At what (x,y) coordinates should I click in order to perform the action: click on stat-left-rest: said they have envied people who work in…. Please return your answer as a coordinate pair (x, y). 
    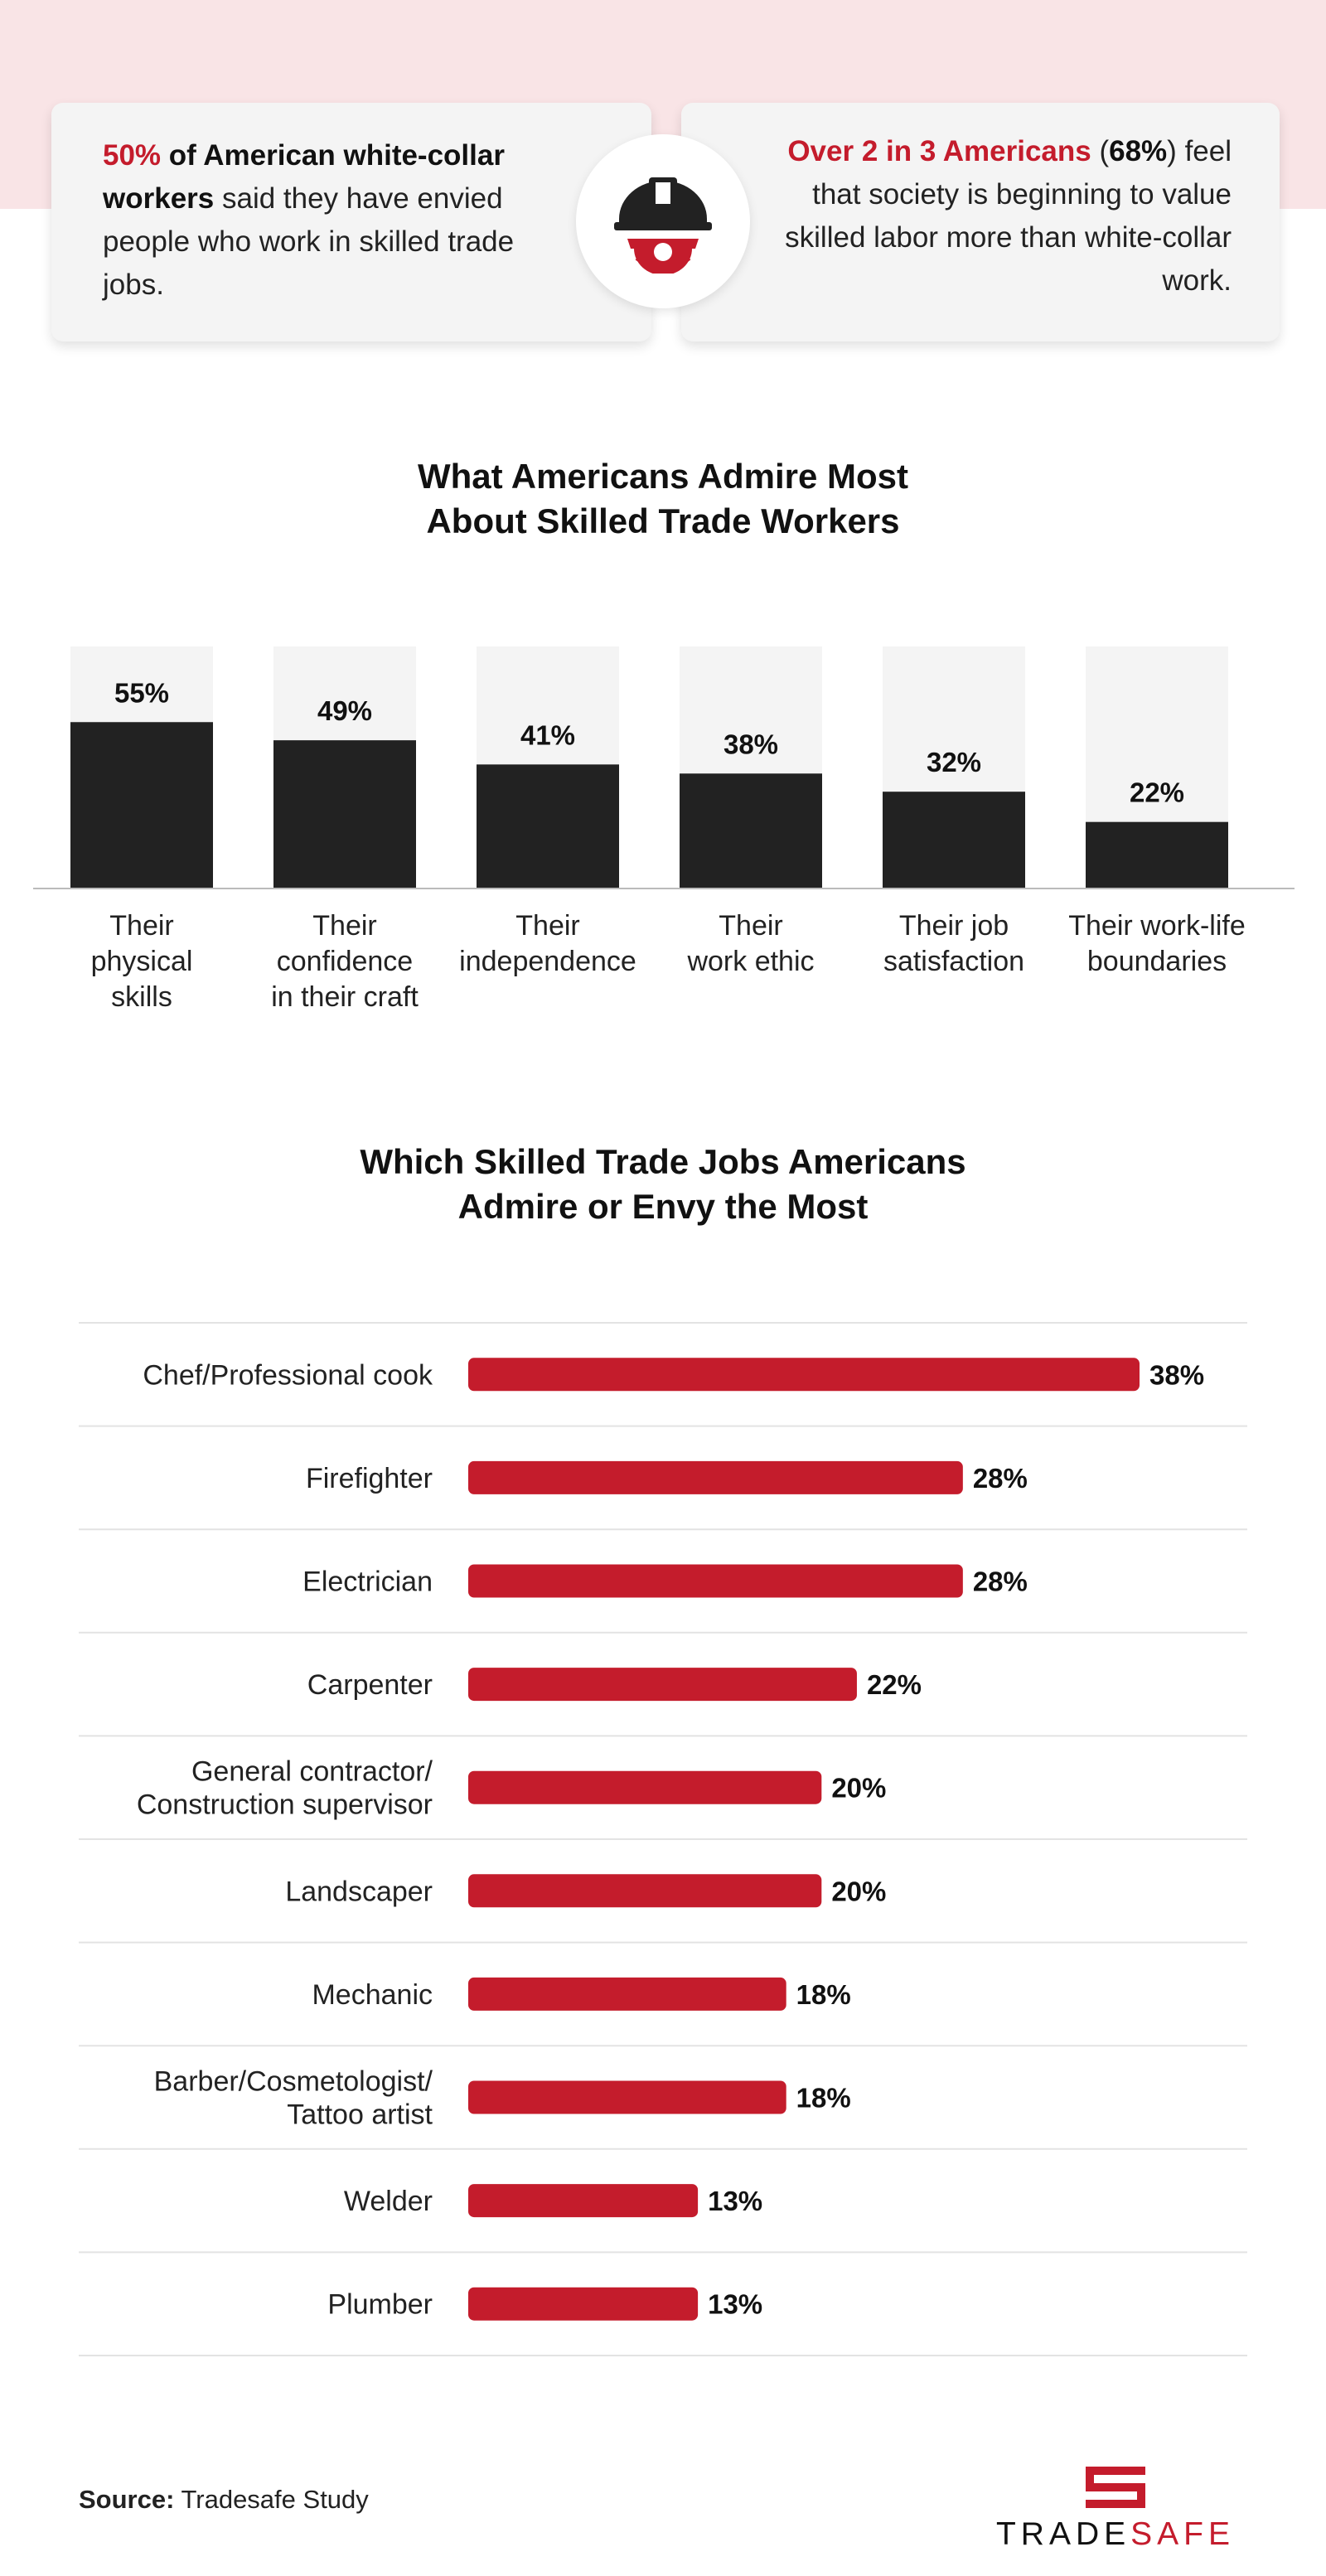
    Looking at the image, I should click on (309, 241).